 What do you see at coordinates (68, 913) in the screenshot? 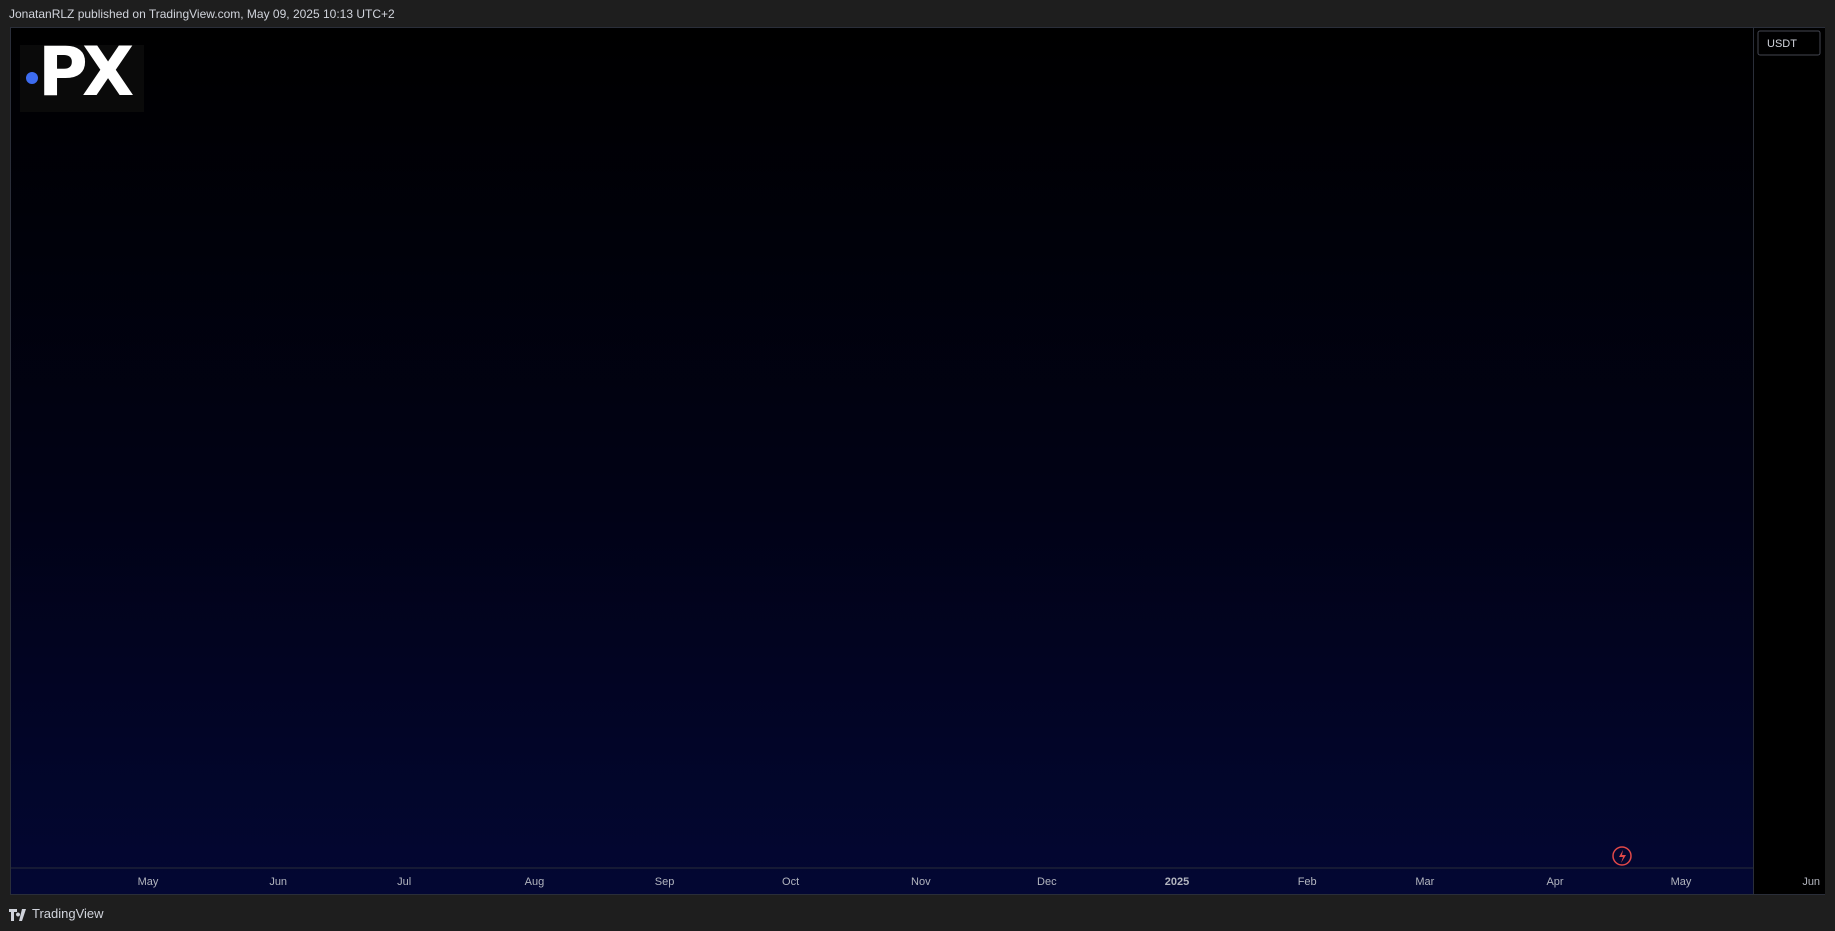
I see `footer-brand-text: TradingView` at bounding box center [68, 913].